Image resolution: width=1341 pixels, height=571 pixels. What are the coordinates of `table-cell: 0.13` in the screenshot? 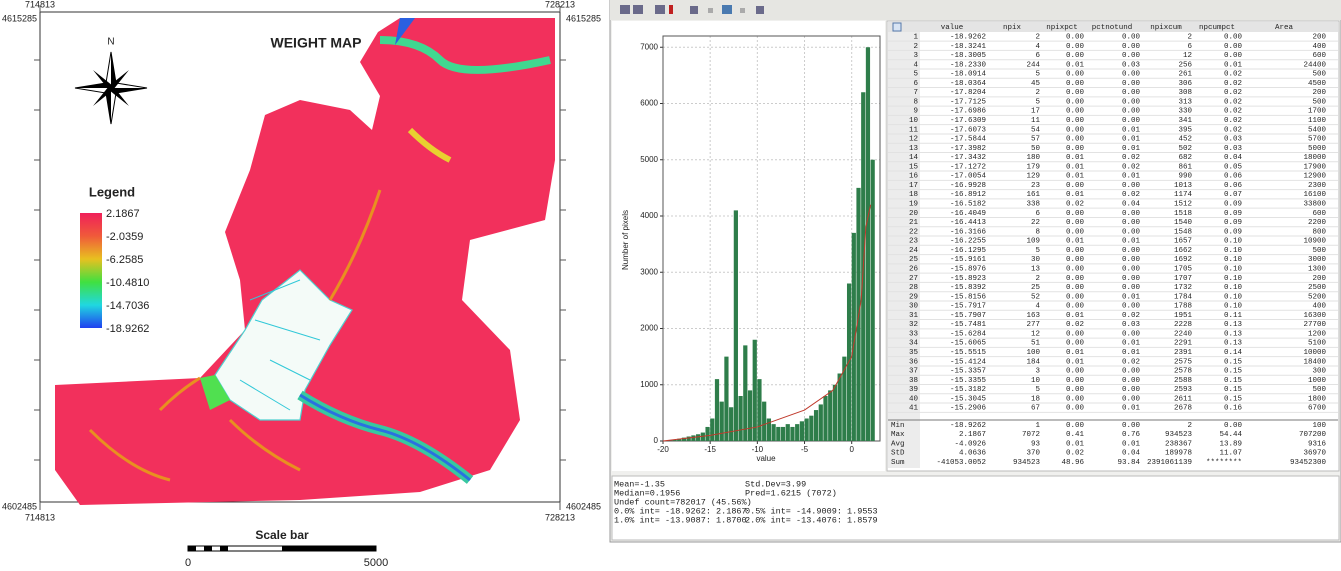 It's located at (1233, 325).